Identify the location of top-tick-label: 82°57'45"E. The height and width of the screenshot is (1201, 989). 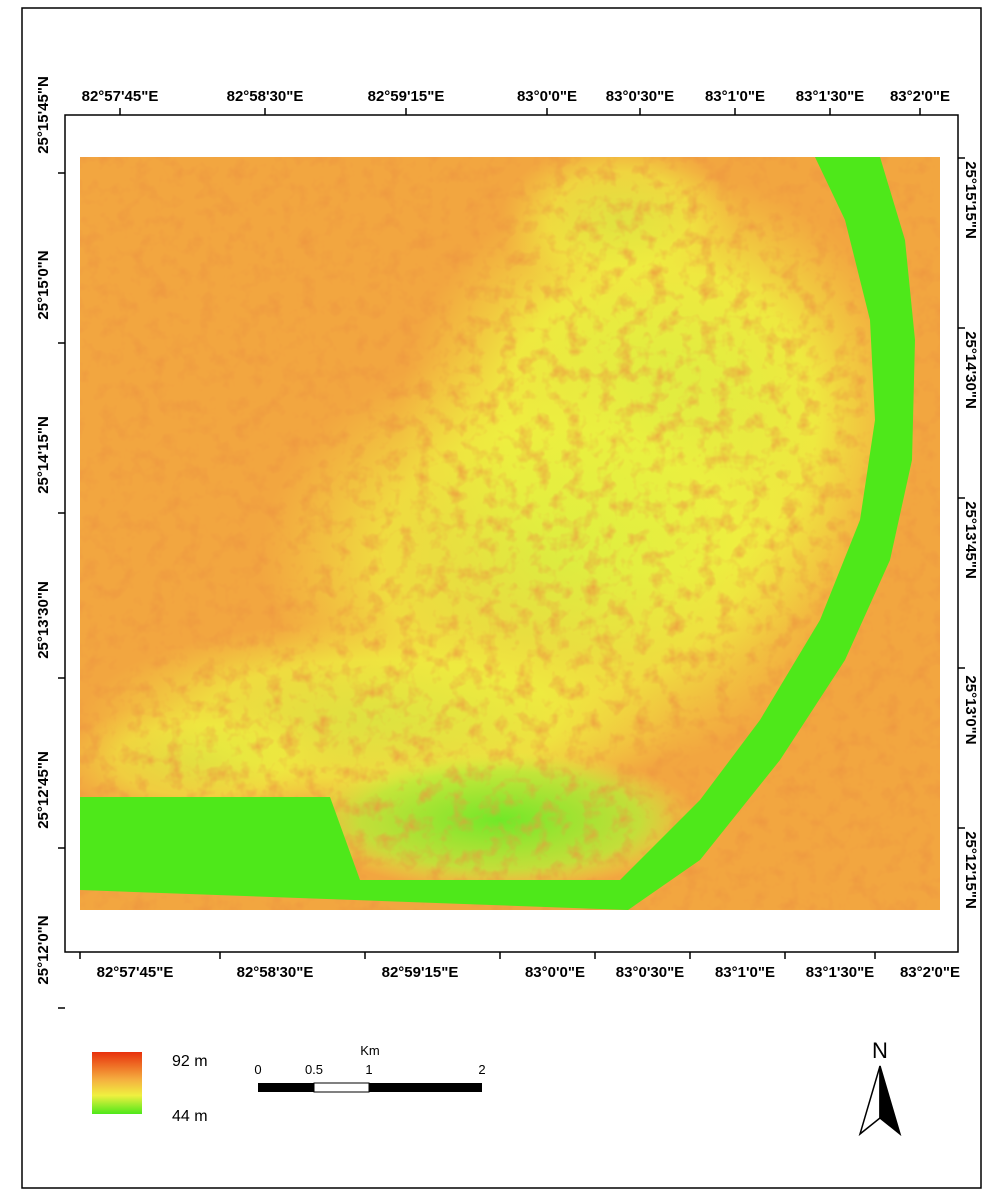
(120, 96).